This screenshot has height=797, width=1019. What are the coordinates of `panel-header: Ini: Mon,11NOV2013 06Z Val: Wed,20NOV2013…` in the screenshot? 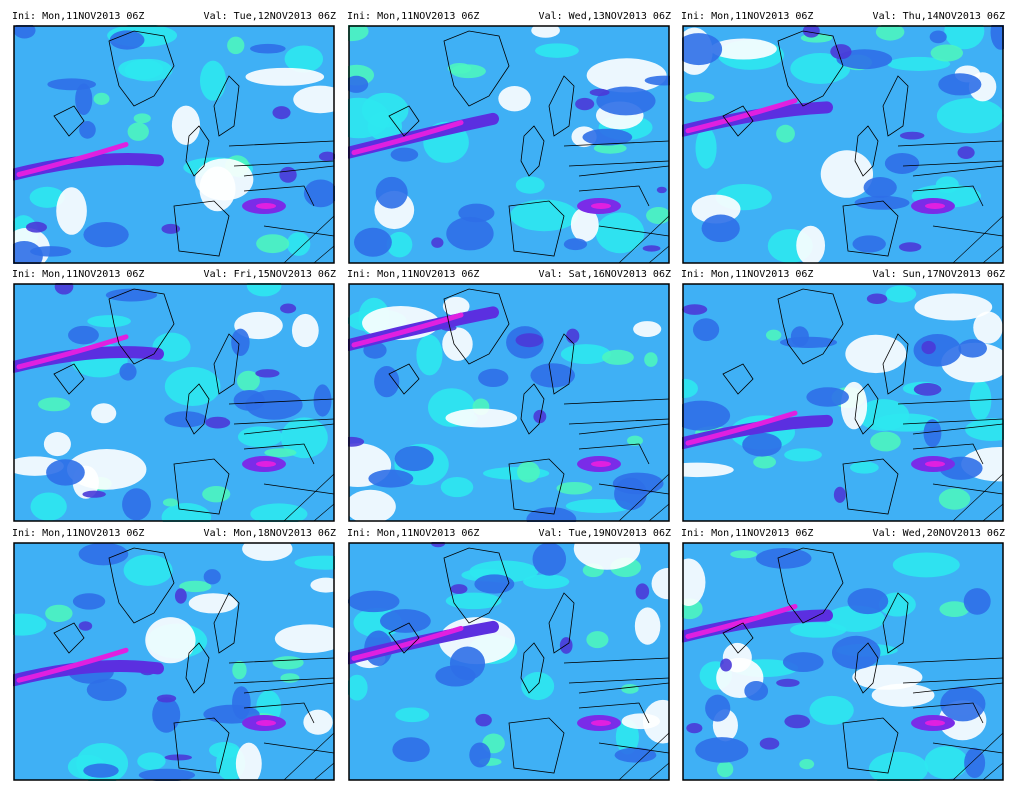 It's located at (843, 534).